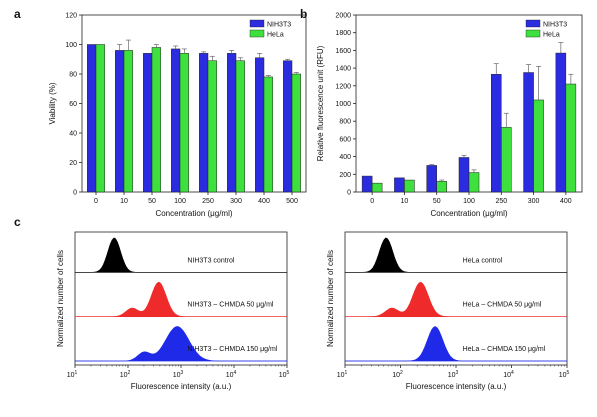 The image size is (597, 417). What do you see at coordinates (129, 373) in the screenshot?
I see `tick-exponent: 2` at bounding box center [129, 373].